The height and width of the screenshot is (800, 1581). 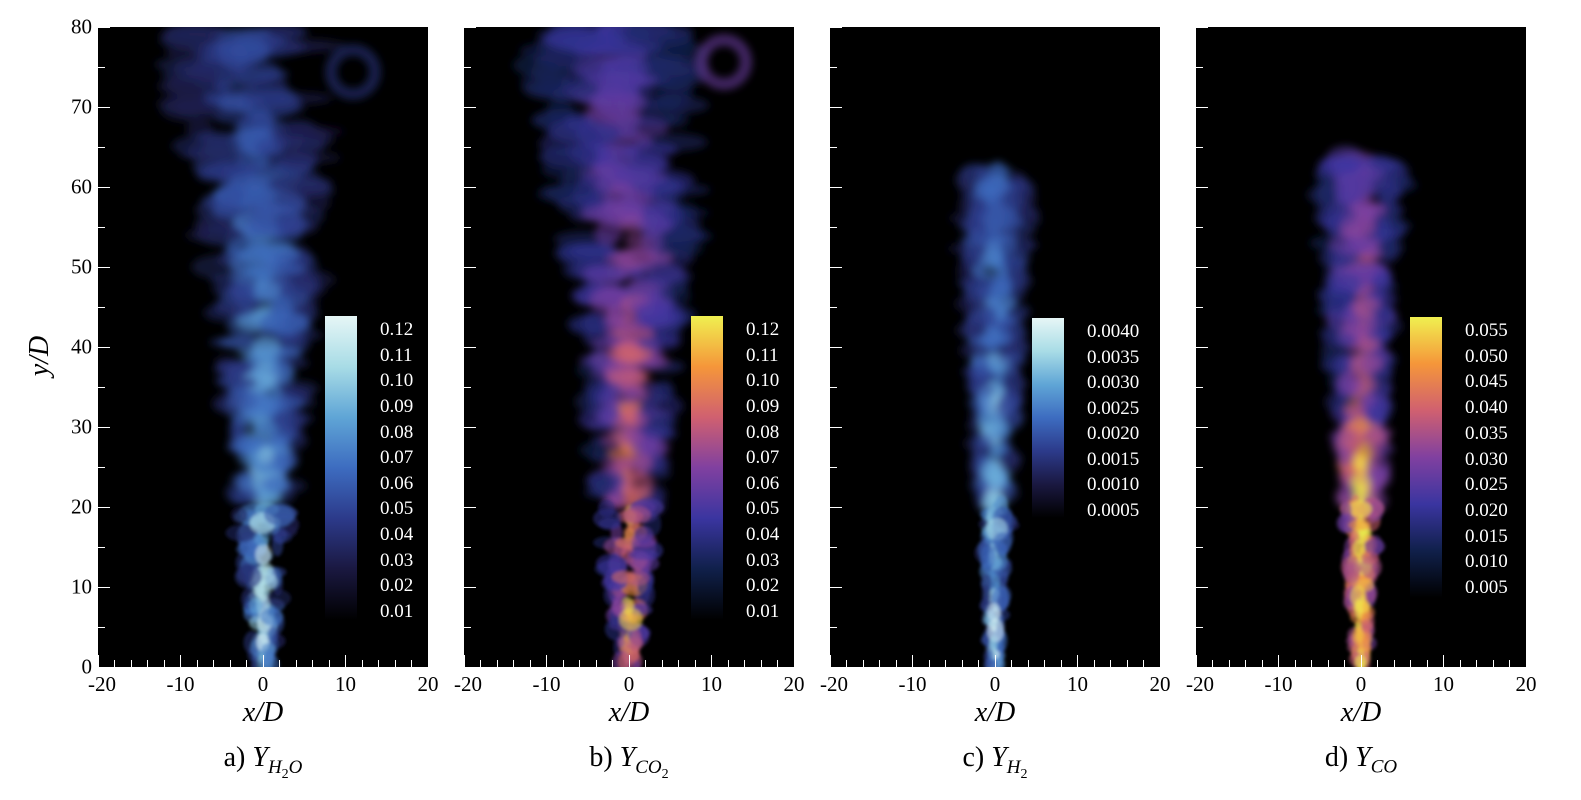 What do you see at coordinates (1113, 459) in the screenshot?
I see `colorbar-label: 0.0015` at bounding box center [1113, 459].